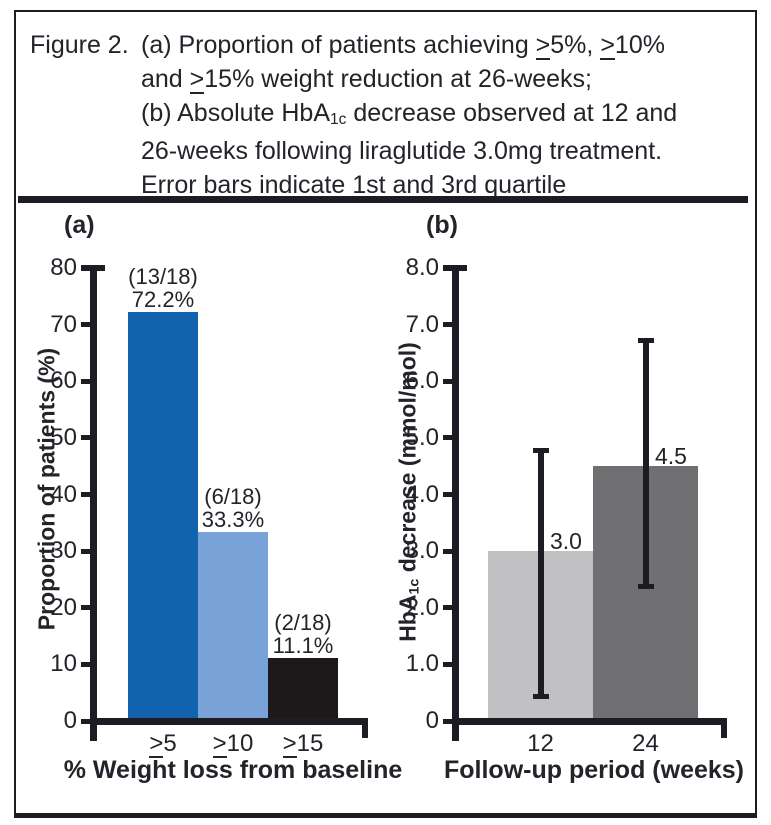 This screenshot has width=771, height=825. I want to click on bar-percent-label: 72.2%, so click(163, 300).